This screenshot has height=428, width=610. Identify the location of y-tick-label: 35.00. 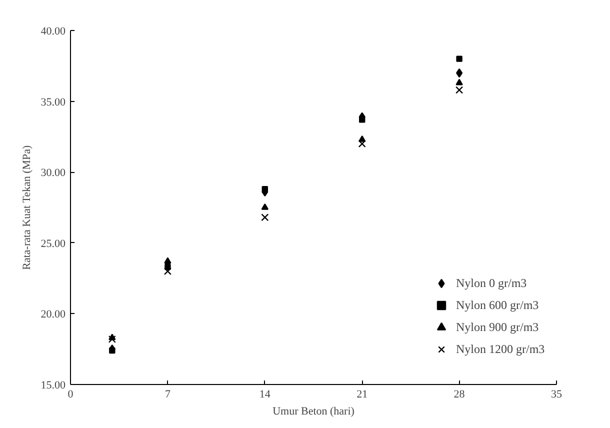
(53, 102).